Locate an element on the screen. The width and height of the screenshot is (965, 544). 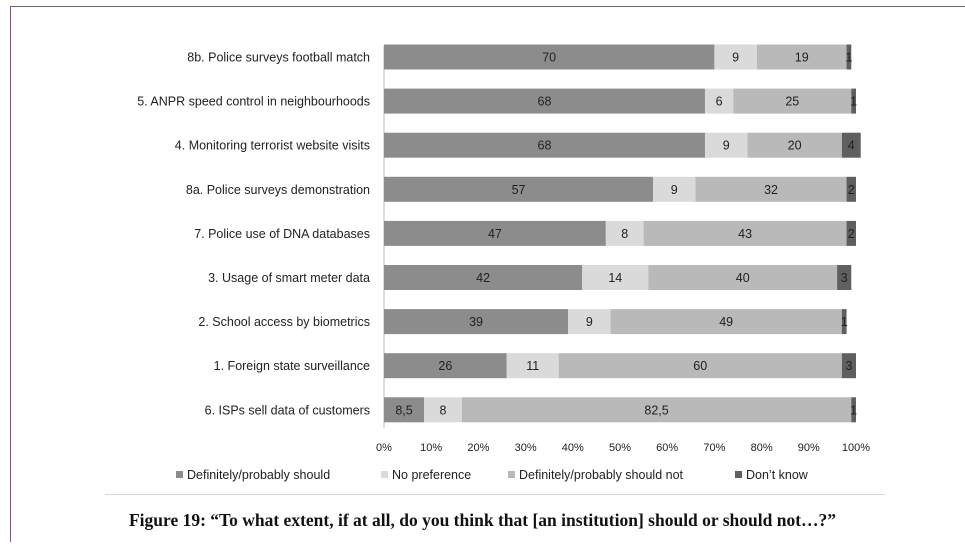
data-label: 40 is located at coordinates (743, 278).